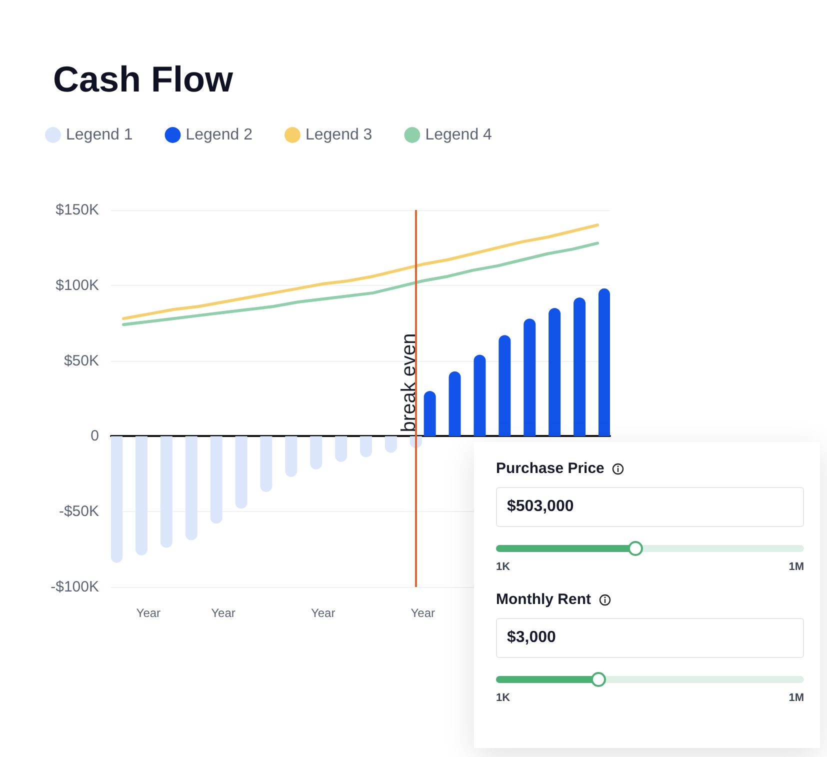 The width and height of the screenshot is (827, 757). What do you see at coordinates (78, 511) in the screenshot?
I see `y-tick-label: -$50K` at bounding box center [78, 511].